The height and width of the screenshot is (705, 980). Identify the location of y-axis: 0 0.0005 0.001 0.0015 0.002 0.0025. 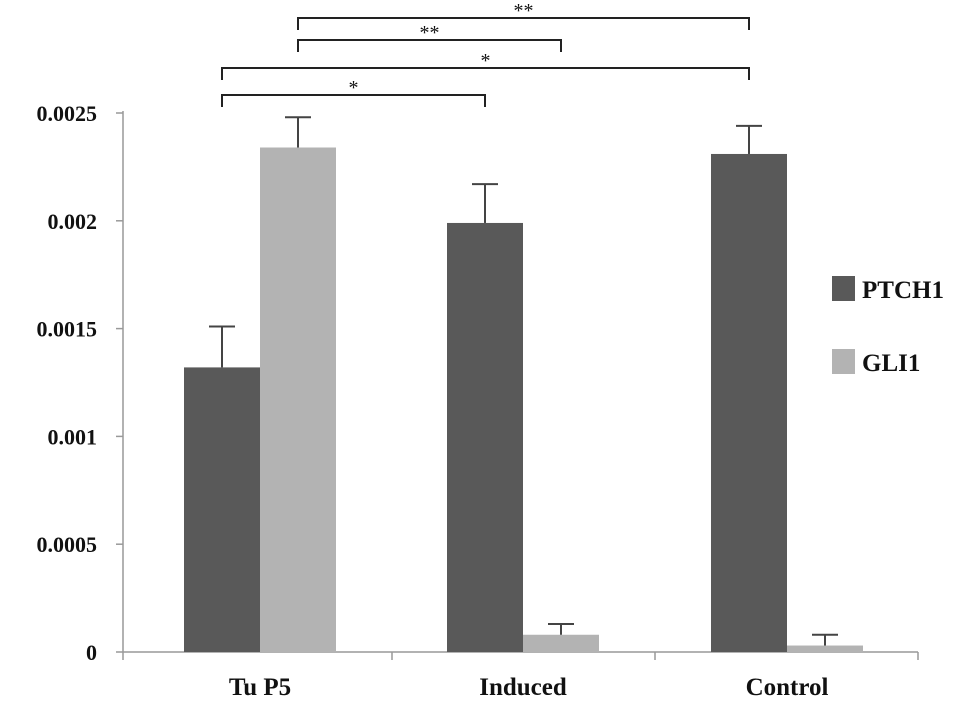
(80, 383).